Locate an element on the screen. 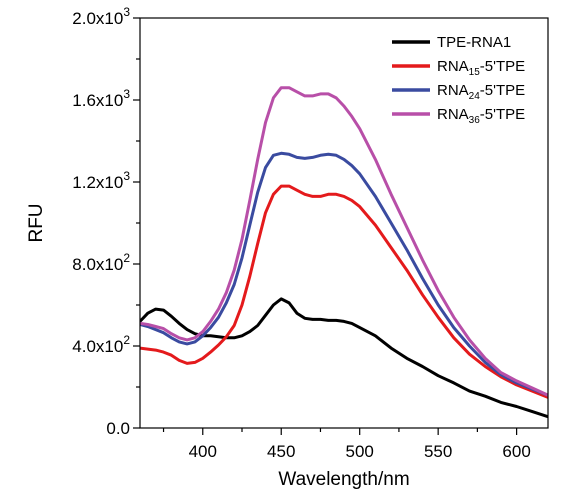 The height and width of the screenshot is (496, 568). y-tick-label: 1.6x10³ is located at coordinates (101, 98).